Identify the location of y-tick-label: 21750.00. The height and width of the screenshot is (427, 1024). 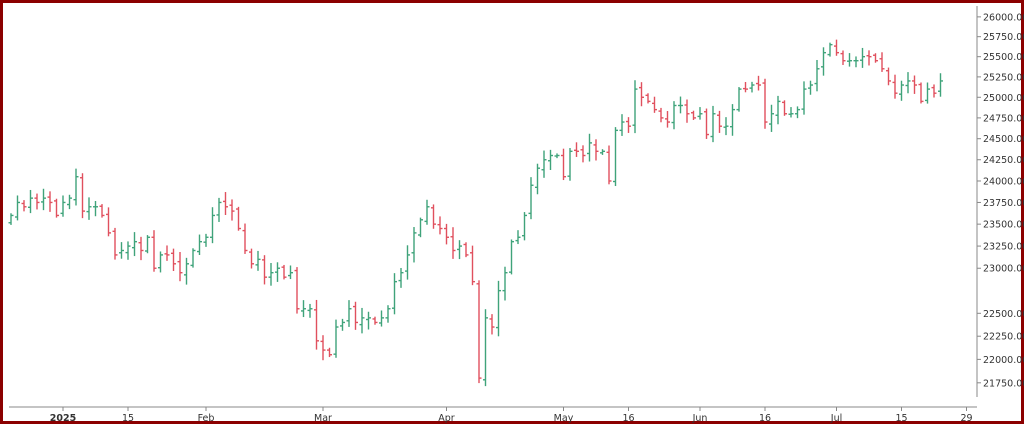
(1003, 383).